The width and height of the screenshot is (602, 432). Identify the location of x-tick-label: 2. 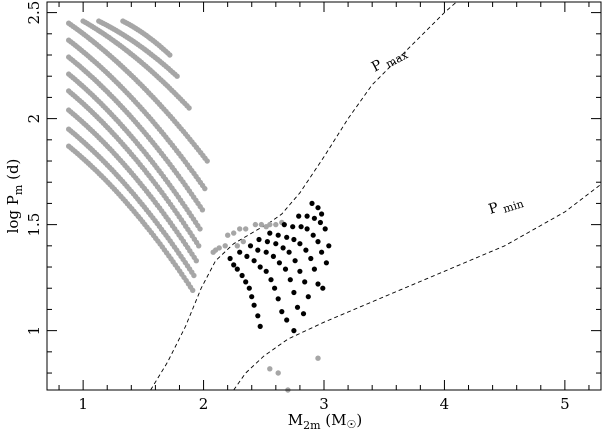
(204, 404).